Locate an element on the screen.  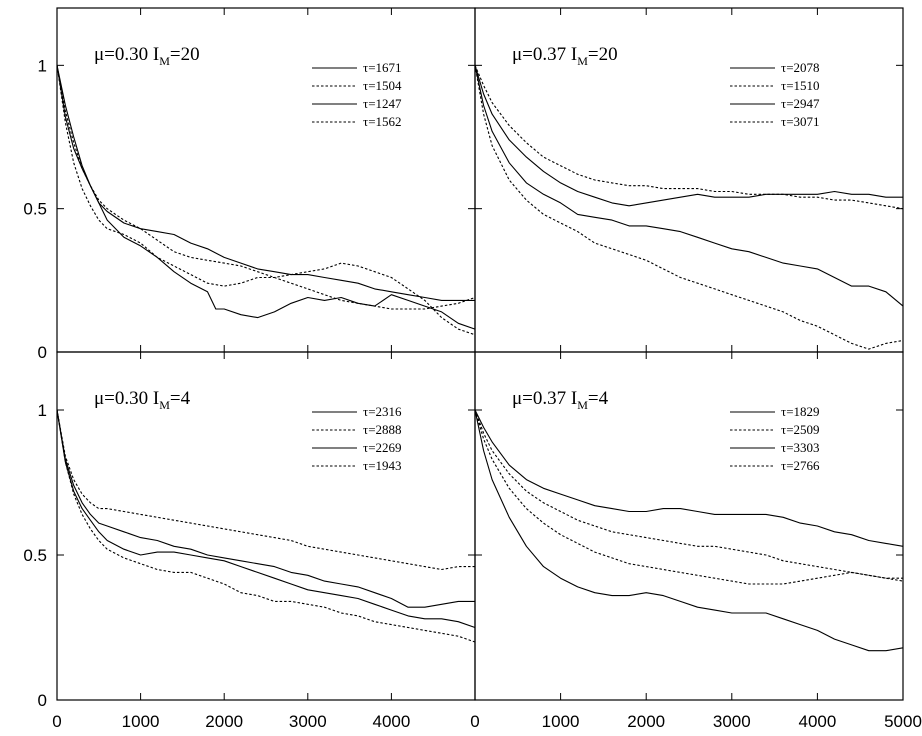
legend-label: τ=1562 is located at coordinates (382, 121).